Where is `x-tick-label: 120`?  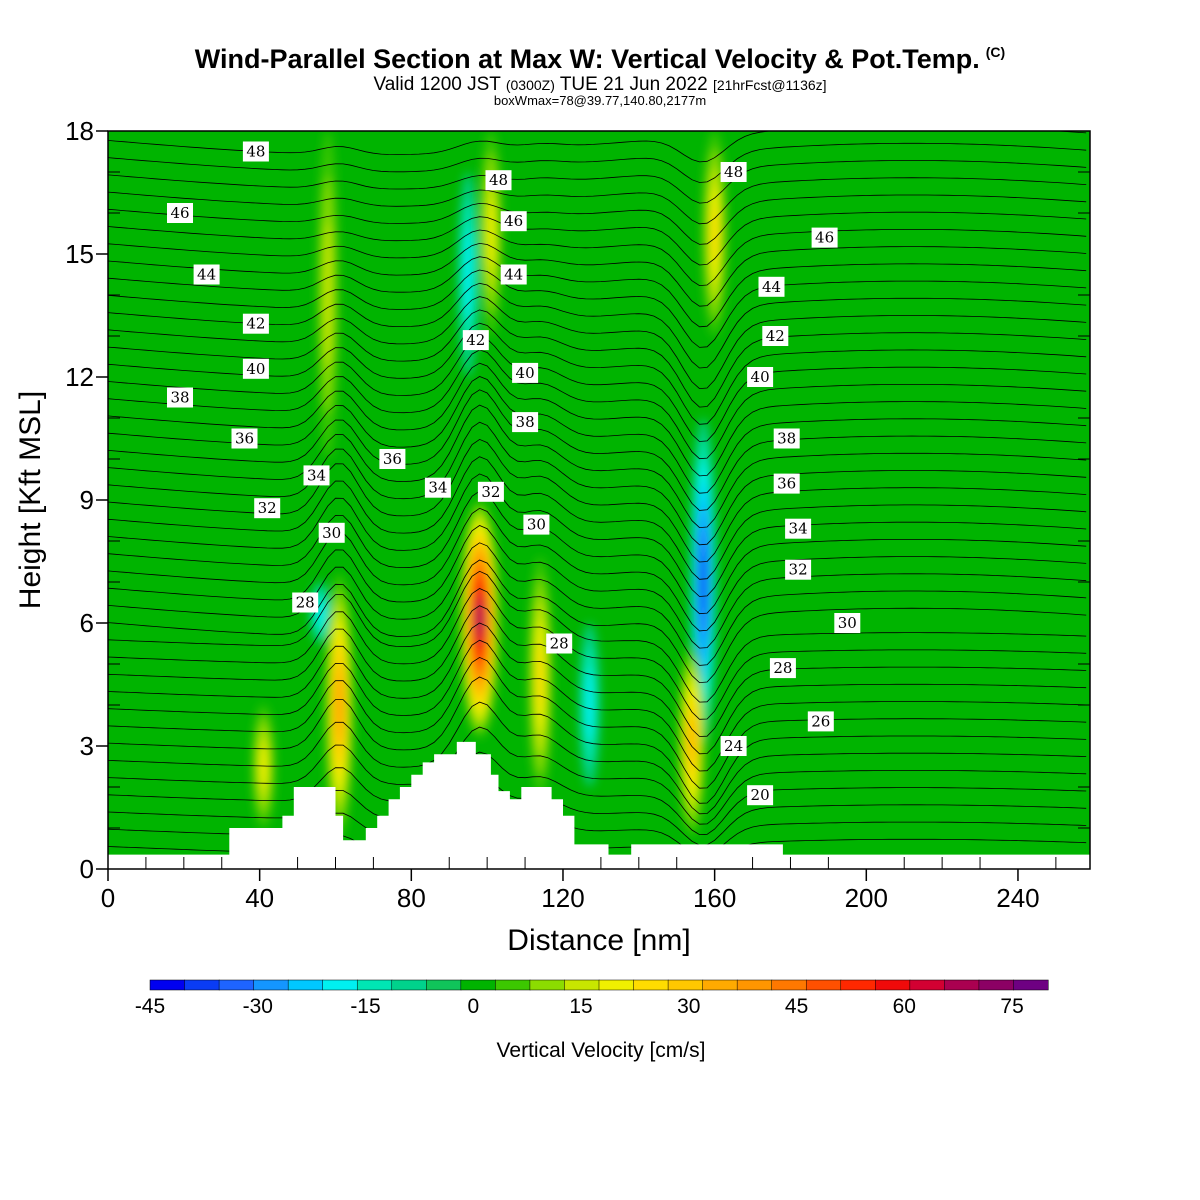 x-tick-label: 120 is located at coordinates (562, 898).